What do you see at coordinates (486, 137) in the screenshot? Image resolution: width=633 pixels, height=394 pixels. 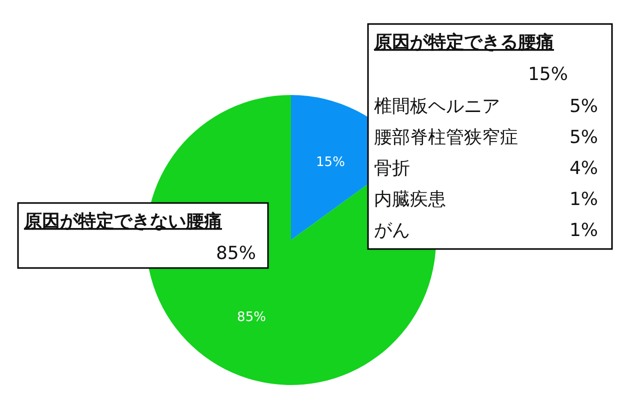 I see `text: 腰部脊柱管狭窄症 5%` at bounding box center [486, 137].